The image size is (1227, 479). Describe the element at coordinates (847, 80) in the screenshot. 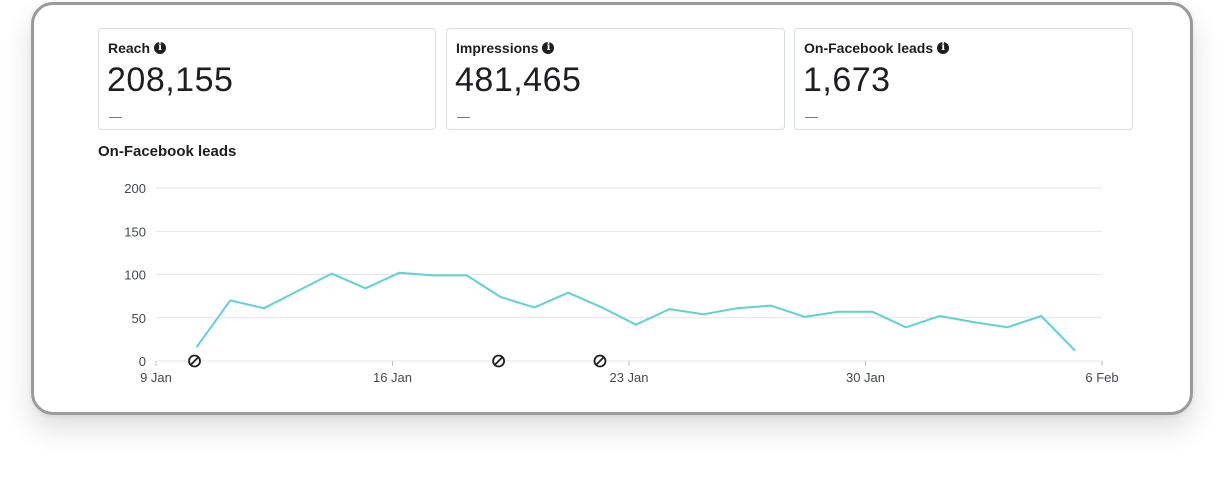

I see `leads-value: 1,673` at that location.